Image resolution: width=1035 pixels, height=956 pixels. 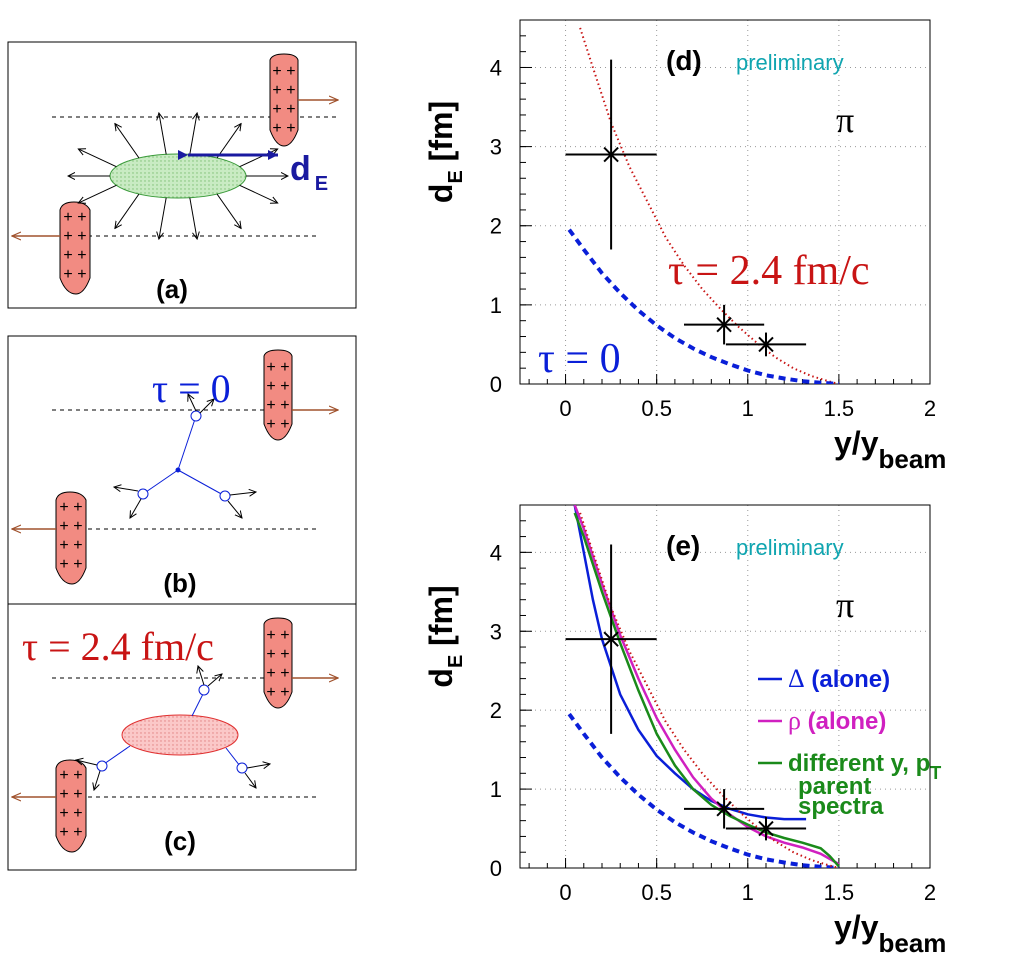 I want to click on decay-tree-c, so click(x=173, y=728).